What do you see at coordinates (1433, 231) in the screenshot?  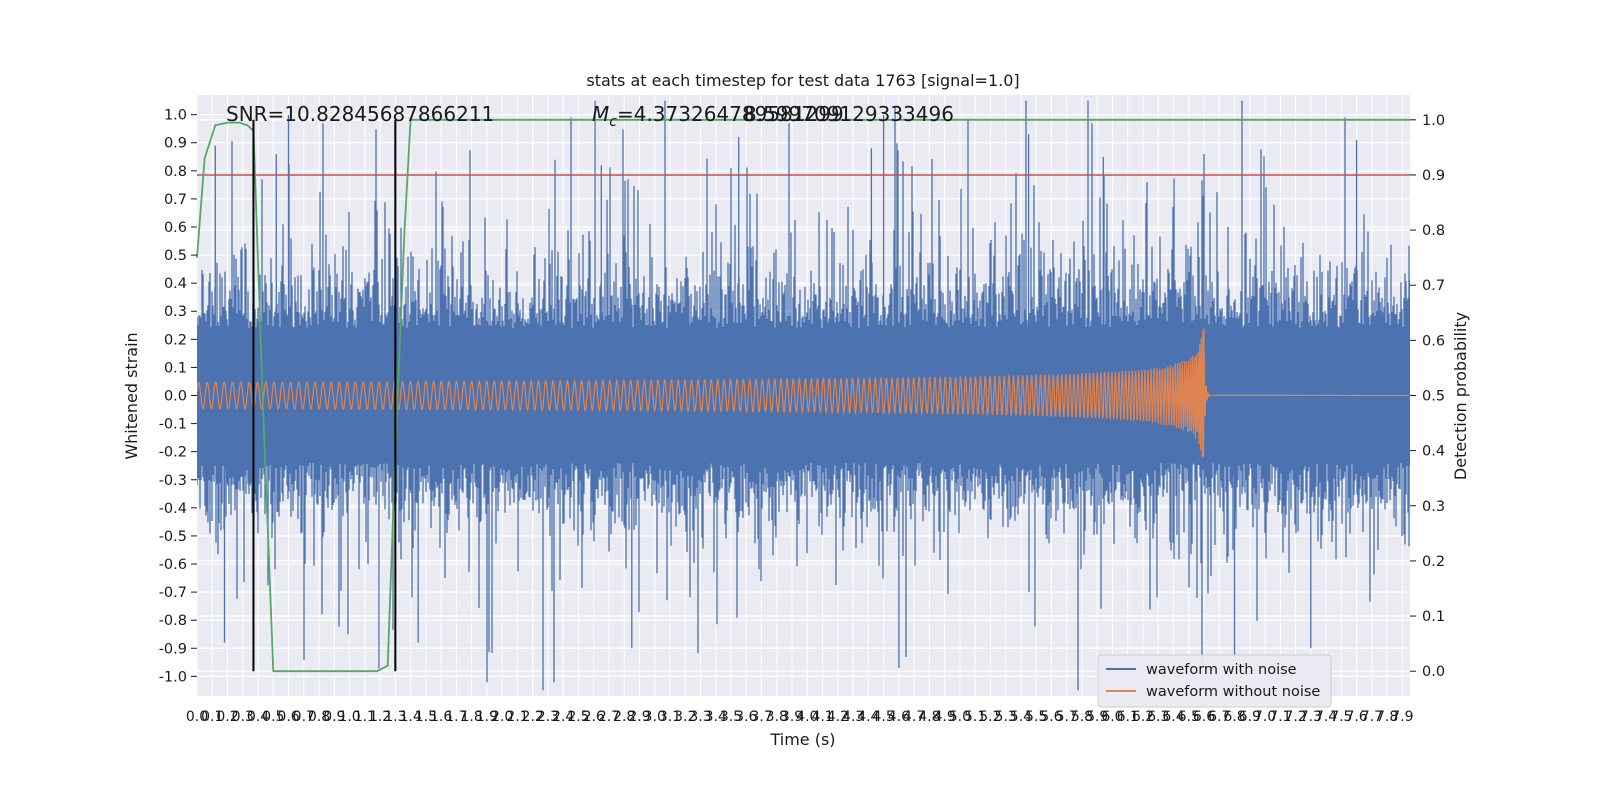 I see `y2-tick-label: 0.8` at bounding box center [1433, 231].